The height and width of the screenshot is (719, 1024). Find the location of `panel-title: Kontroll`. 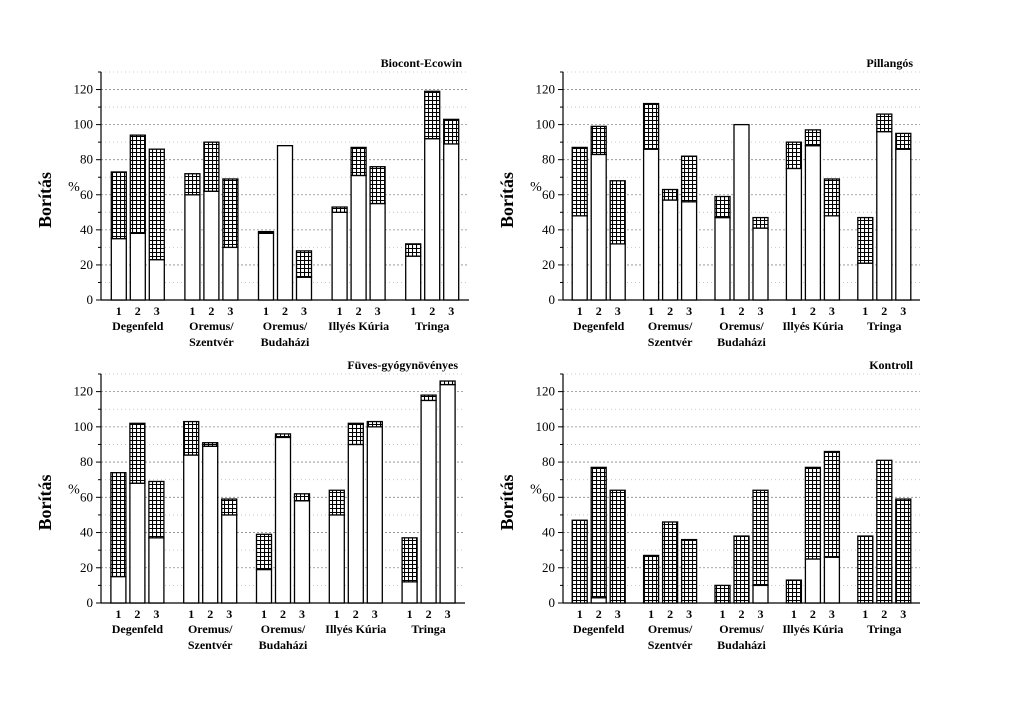

panel-title: Kontroll is located at coordinates (891, 365).